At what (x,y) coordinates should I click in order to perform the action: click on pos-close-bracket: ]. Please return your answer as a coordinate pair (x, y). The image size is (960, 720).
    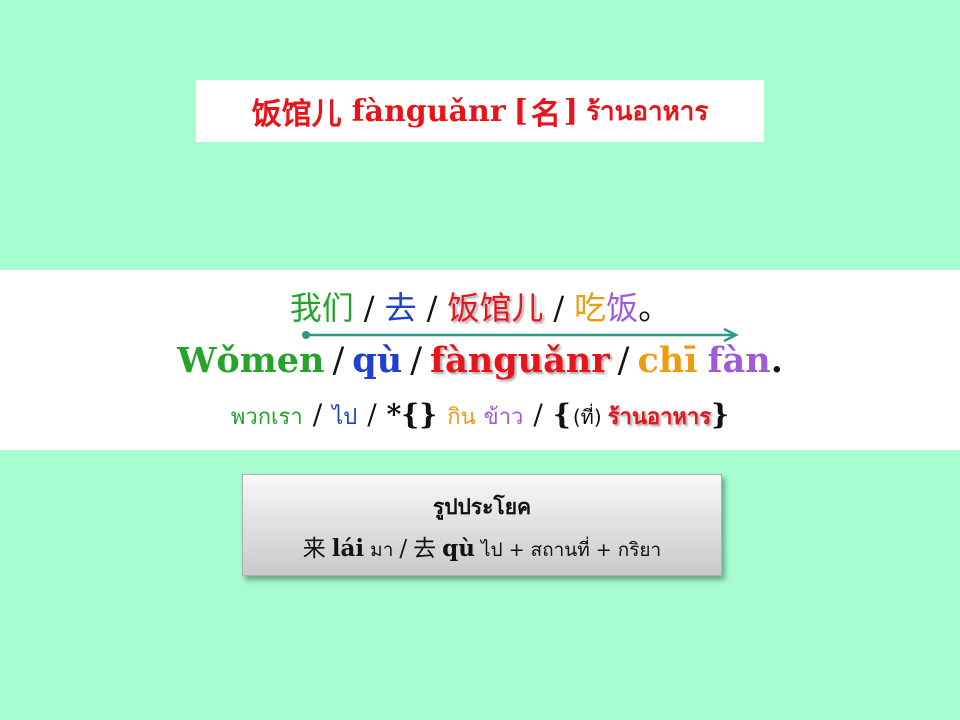
    Looking at the image, I should click on (571, 111).